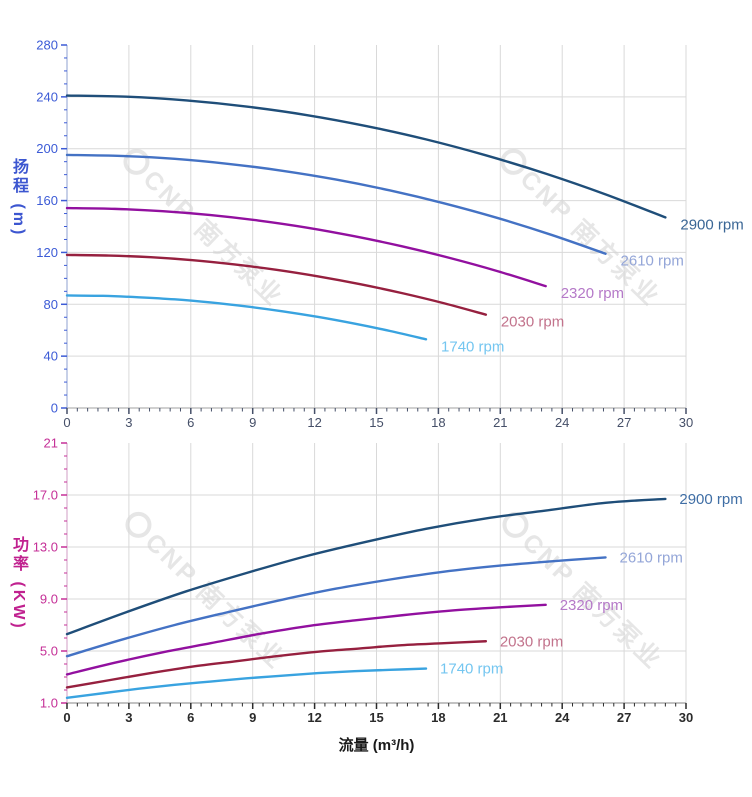 The height and width of the screenshot is (797, 752). I want to click on y-tick-label: 21, so click(51, 443).